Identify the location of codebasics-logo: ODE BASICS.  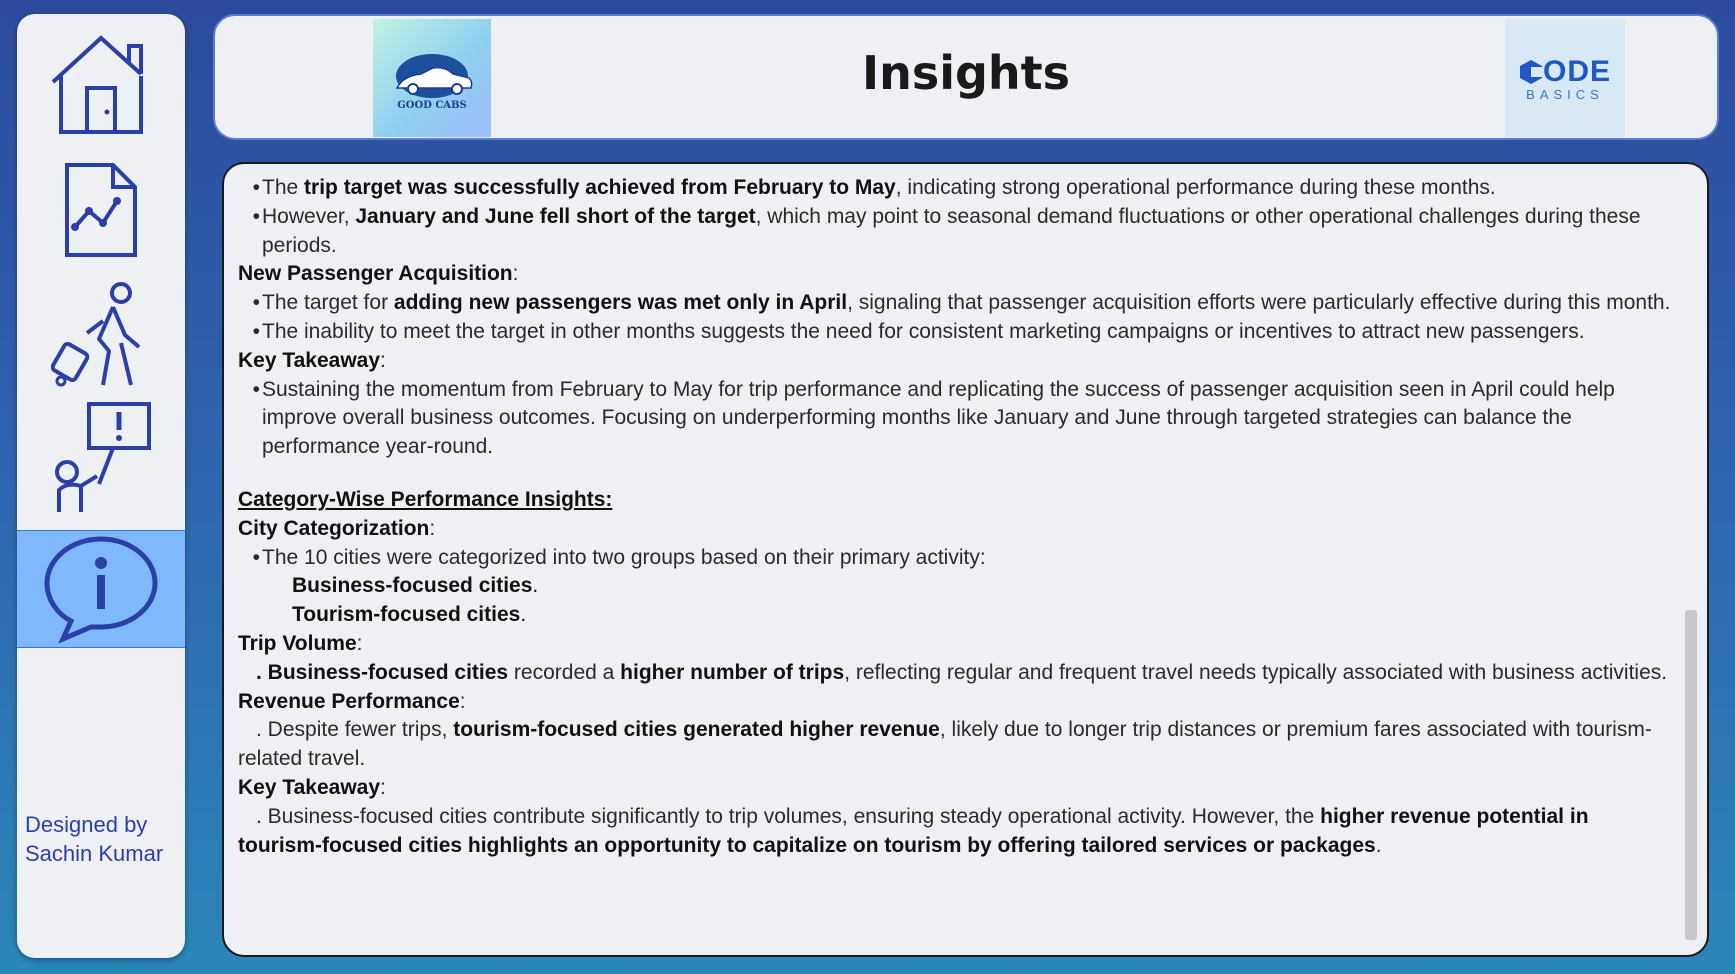
(1565, 78).